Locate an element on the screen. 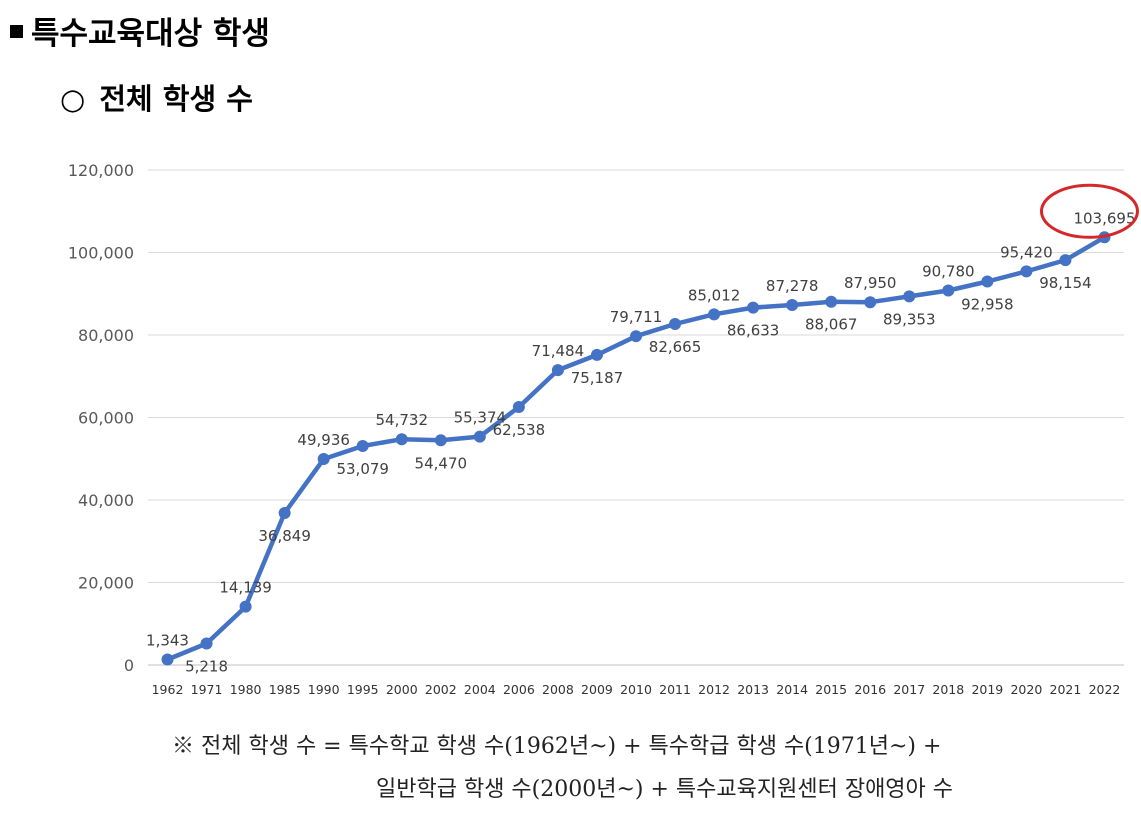 The width and height of the screenshot is (1141, 831). chart-highlight is located at coordinates (1089, 211).